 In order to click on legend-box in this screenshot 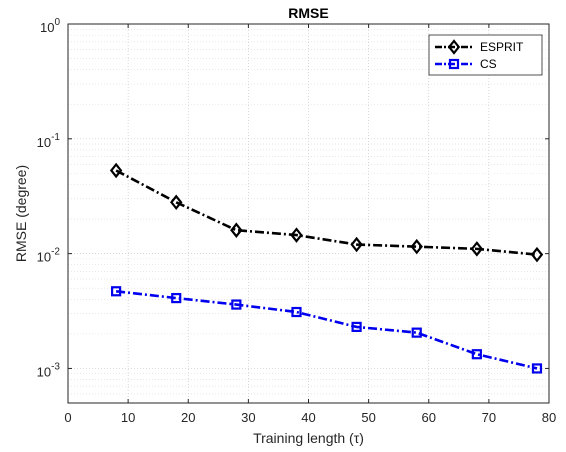, I will do `click(485, 55)`.